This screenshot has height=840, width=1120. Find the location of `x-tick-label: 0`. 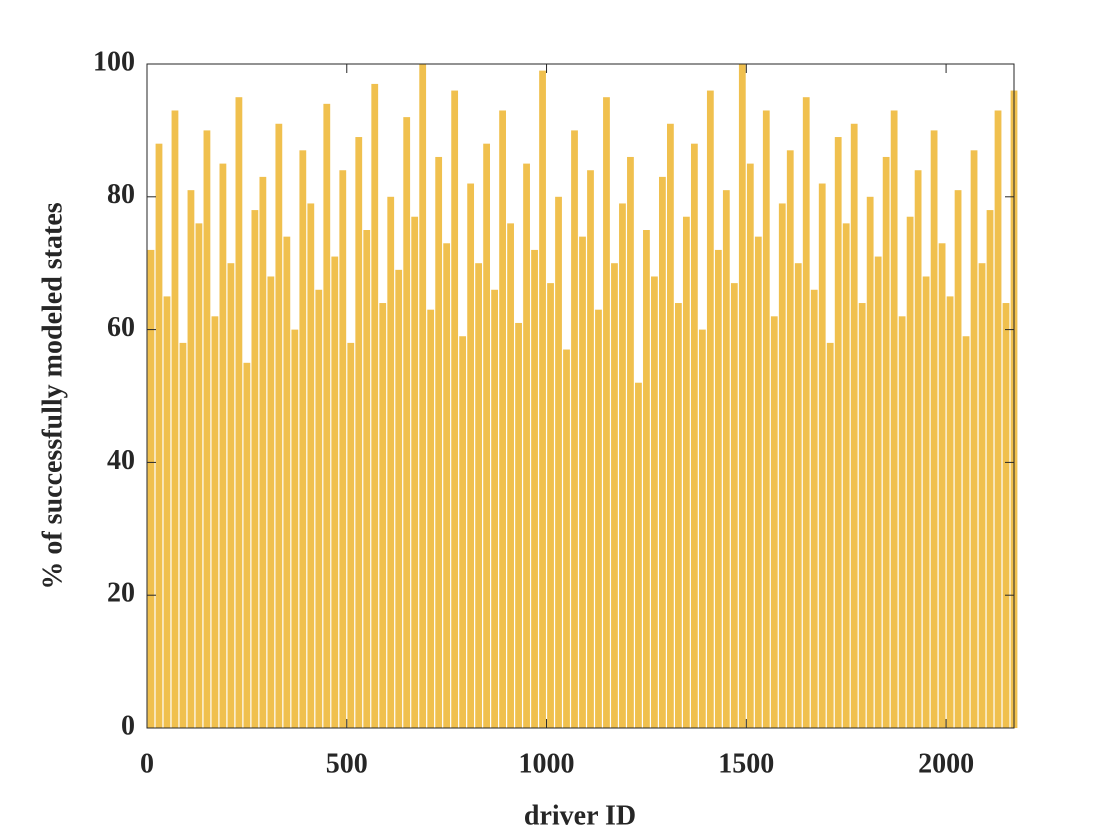

x-tick-label: 0 is located at coordinates (147, 763).